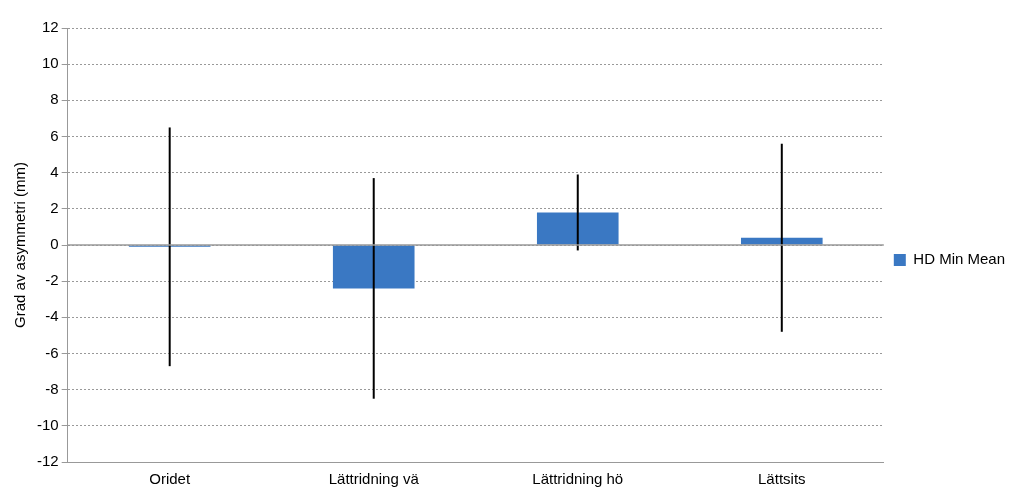 This screenshot has width=1033, height=500. Describe the element at coordinates (47, 424) in the screenshot. I see `y-tick-label: -10` at that location.